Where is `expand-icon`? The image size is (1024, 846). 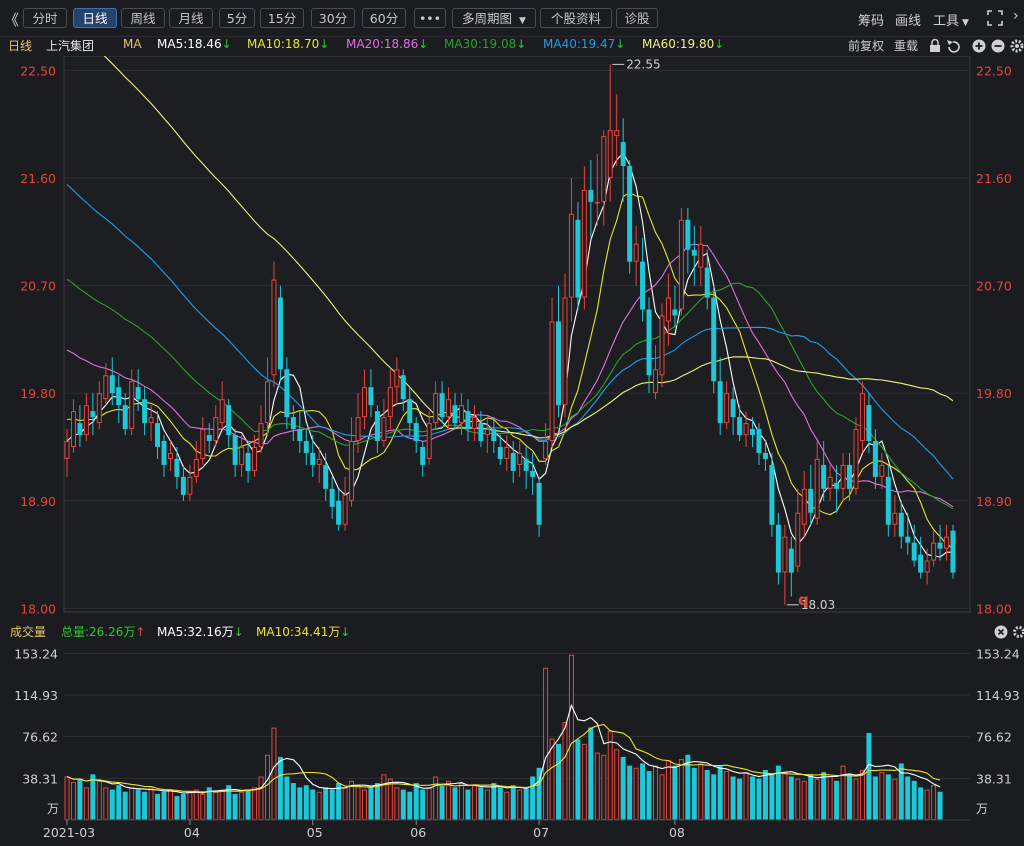 expand-icon is located at coordinates (995, 18).